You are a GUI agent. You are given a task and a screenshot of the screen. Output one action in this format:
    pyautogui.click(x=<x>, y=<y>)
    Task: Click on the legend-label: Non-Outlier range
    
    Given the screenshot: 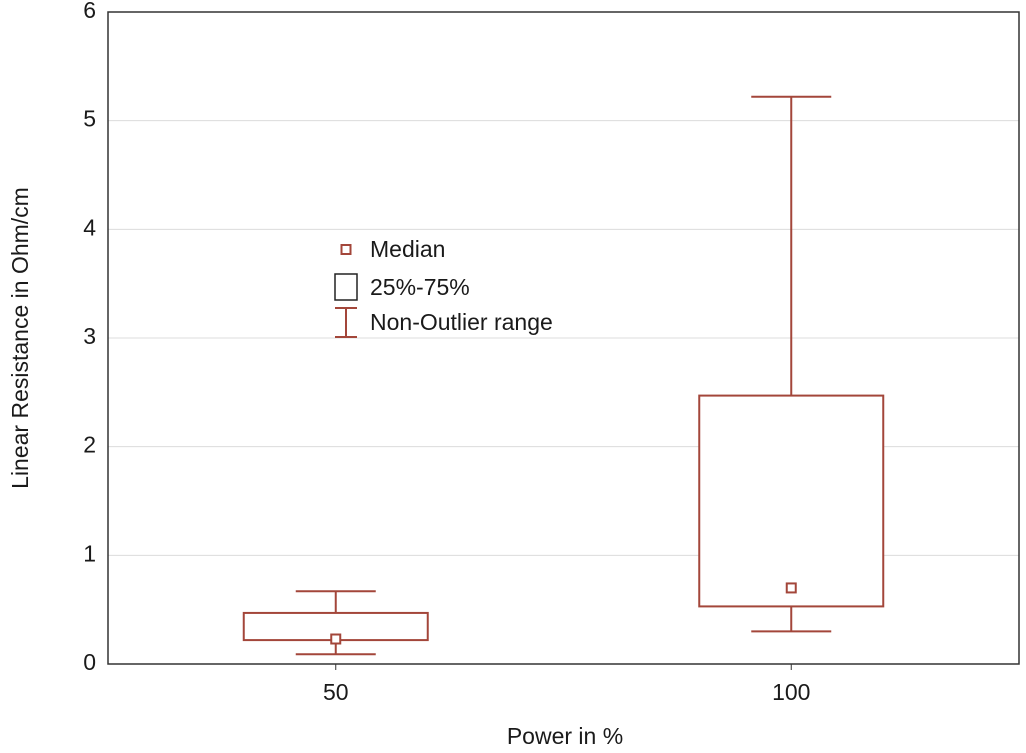 What is the action you would take?
    pyautogui.click(x=461, y=322)
    